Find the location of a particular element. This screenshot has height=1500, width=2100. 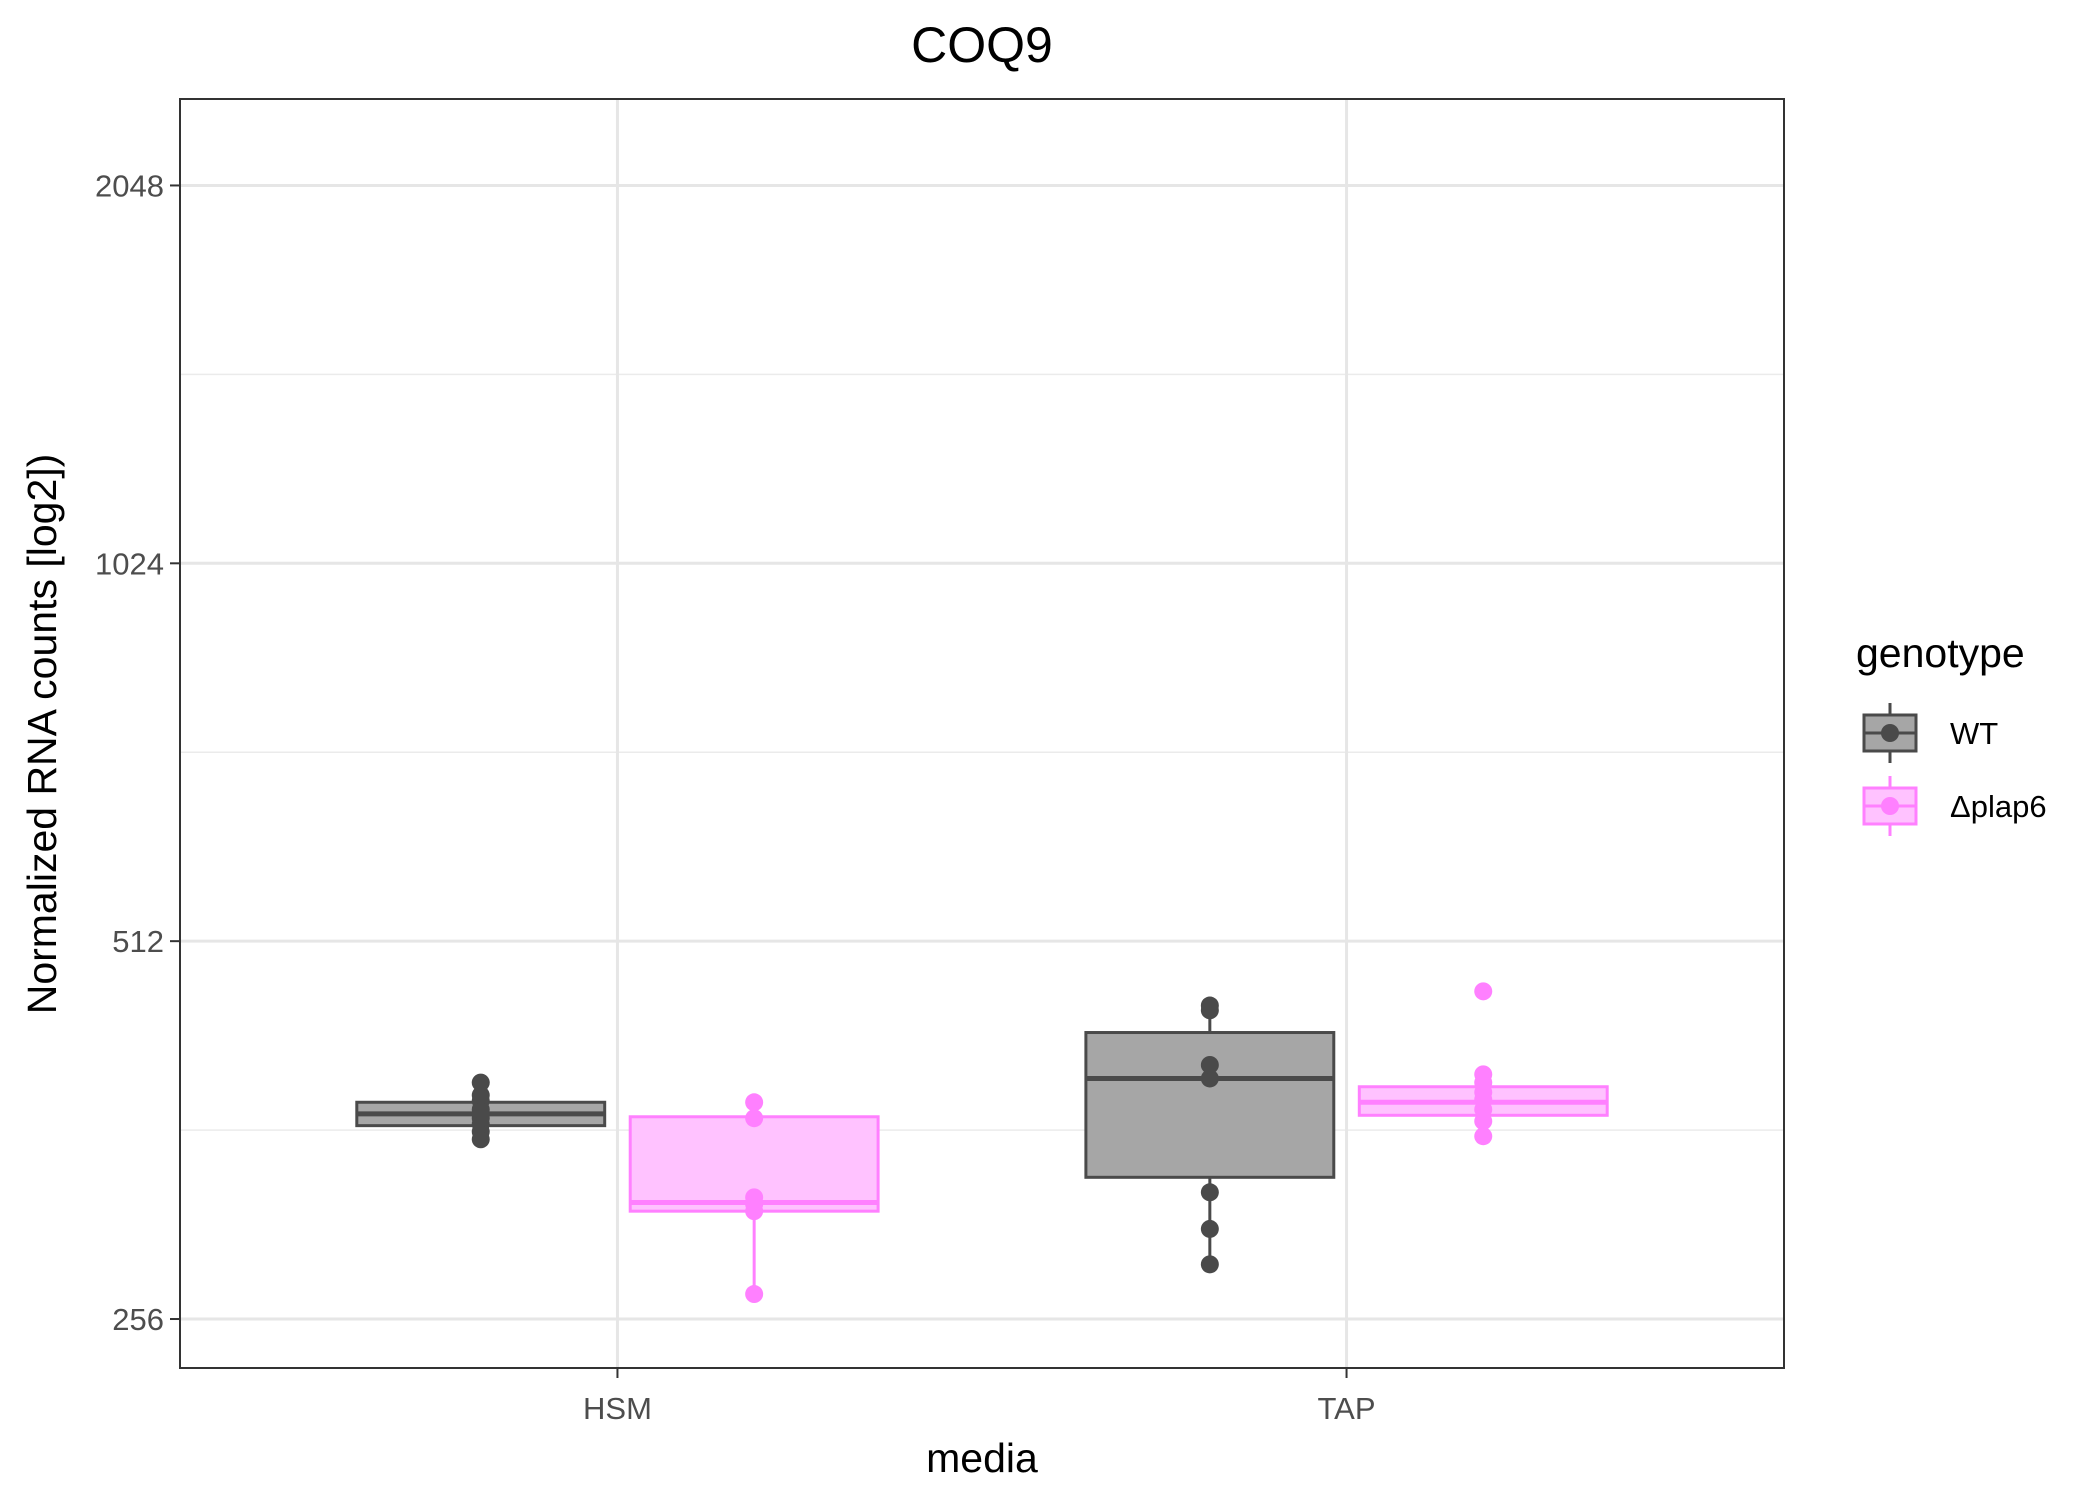

x-tick-label: TAP is located at coordinates (1347, 1408).